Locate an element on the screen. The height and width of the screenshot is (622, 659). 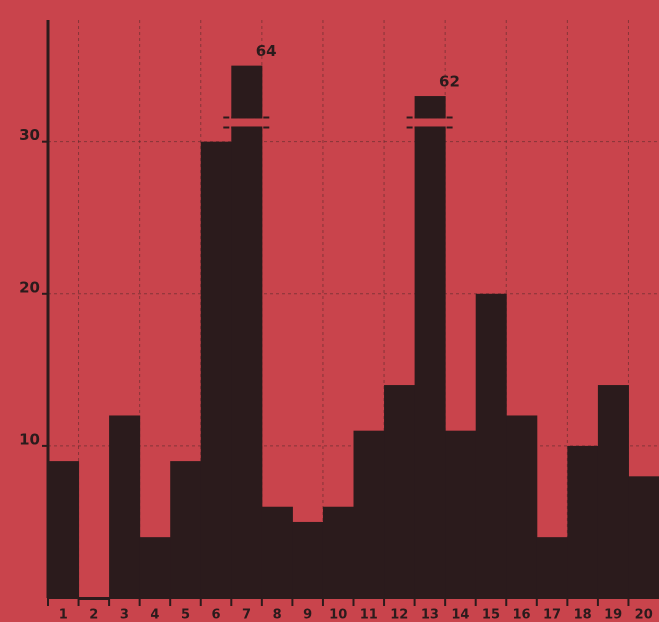
x-tick-label: 11 is located at coordinates (369, 615).